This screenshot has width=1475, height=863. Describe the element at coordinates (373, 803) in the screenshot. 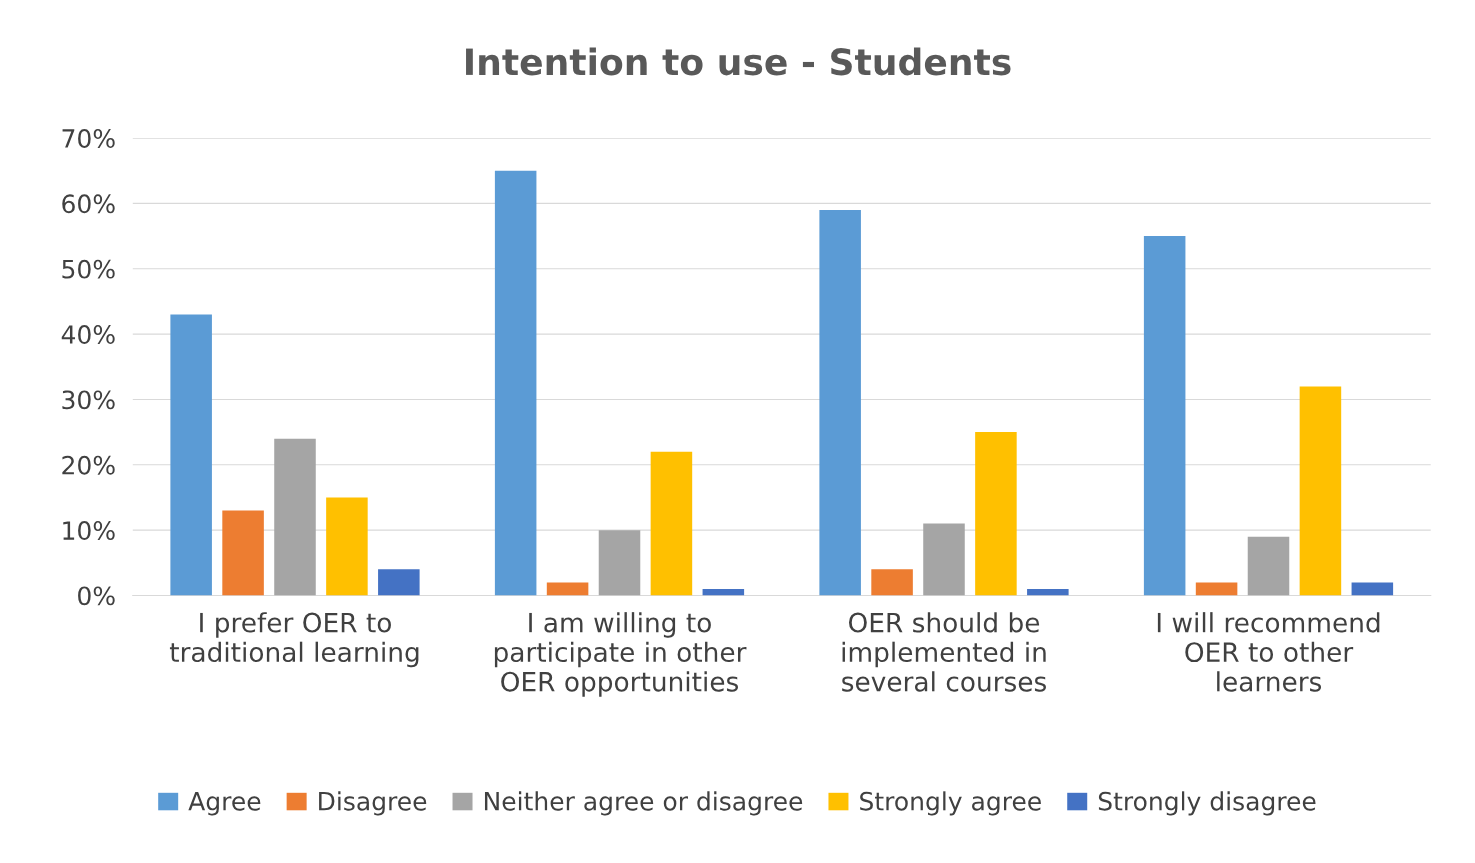

I see `legend-label: Disagree` at that location.